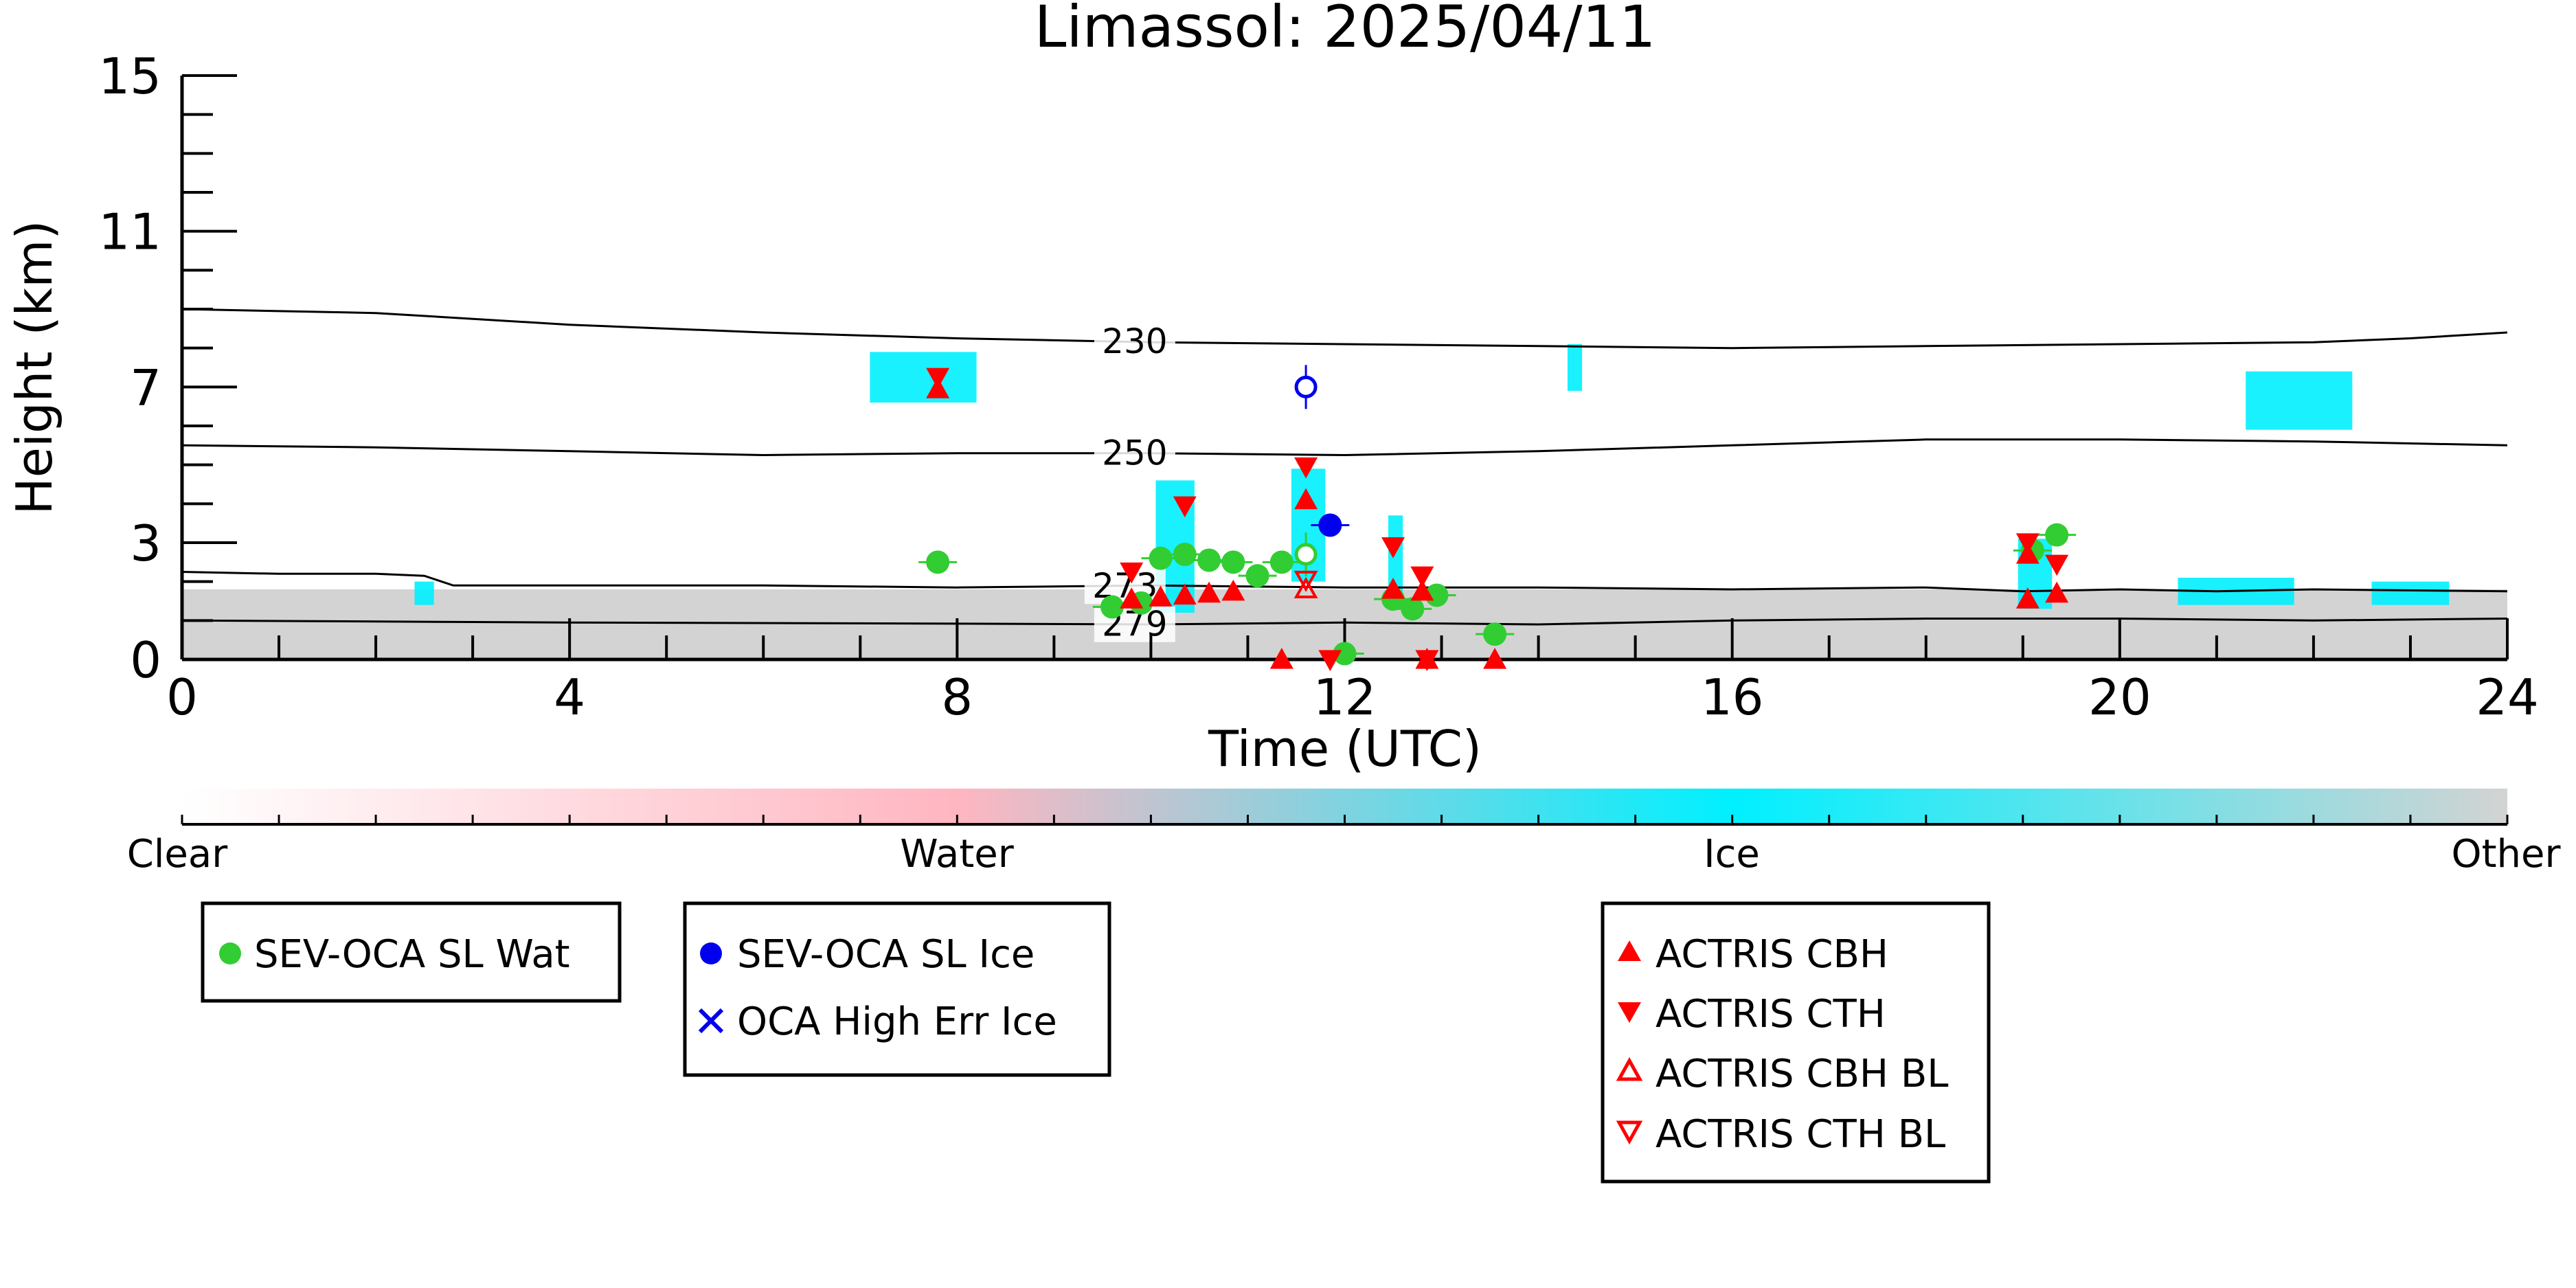 The image size is (2576, 1288). I want to click on colorbar-label-other: Other, so click(2506, 854).